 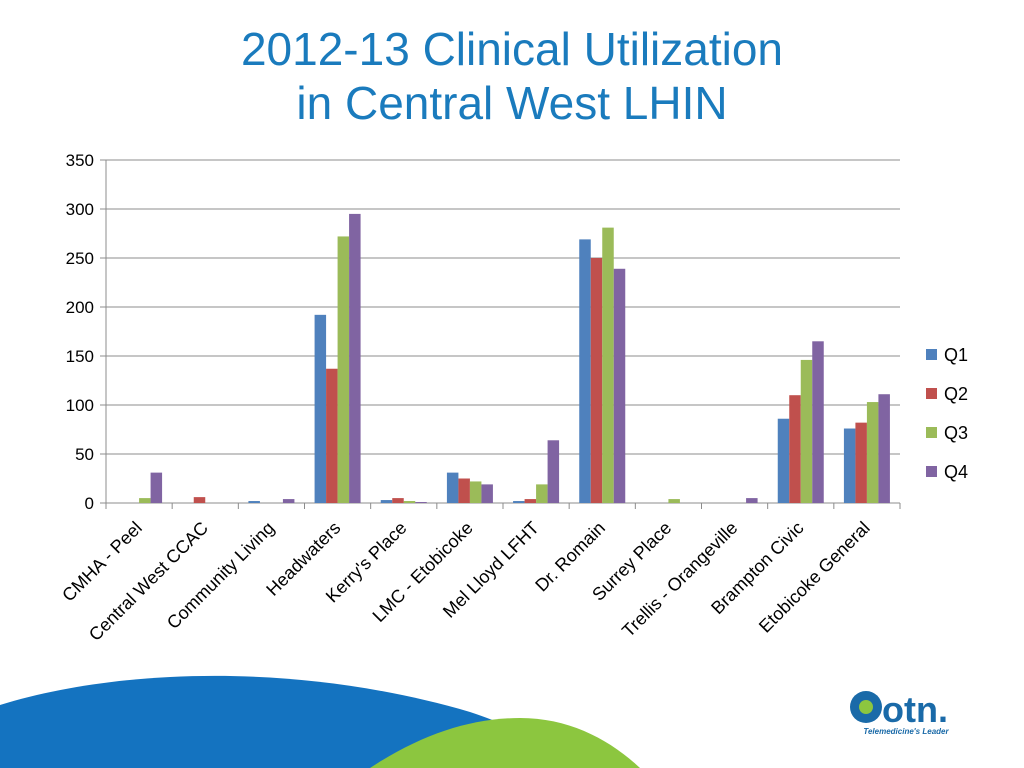 I want to click on legend-label-q2: Q2, so click(x=956, y=394).